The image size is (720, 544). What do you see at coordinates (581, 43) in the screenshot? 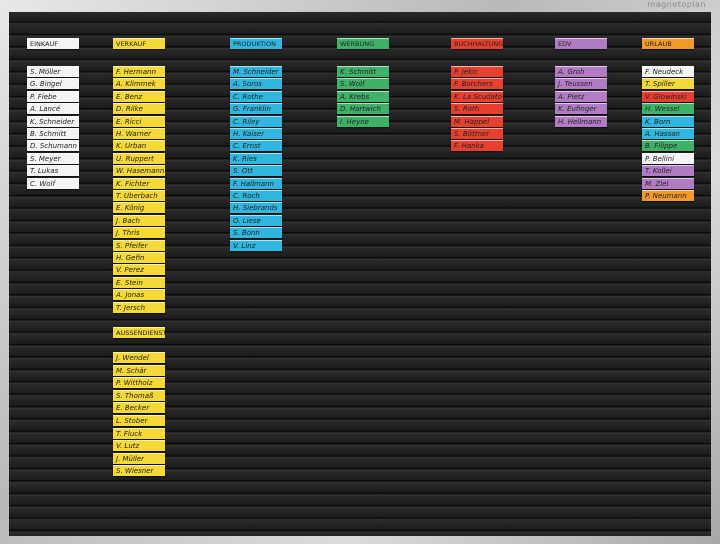
I see `column-header: EDV` at bounding box center [581, 43].